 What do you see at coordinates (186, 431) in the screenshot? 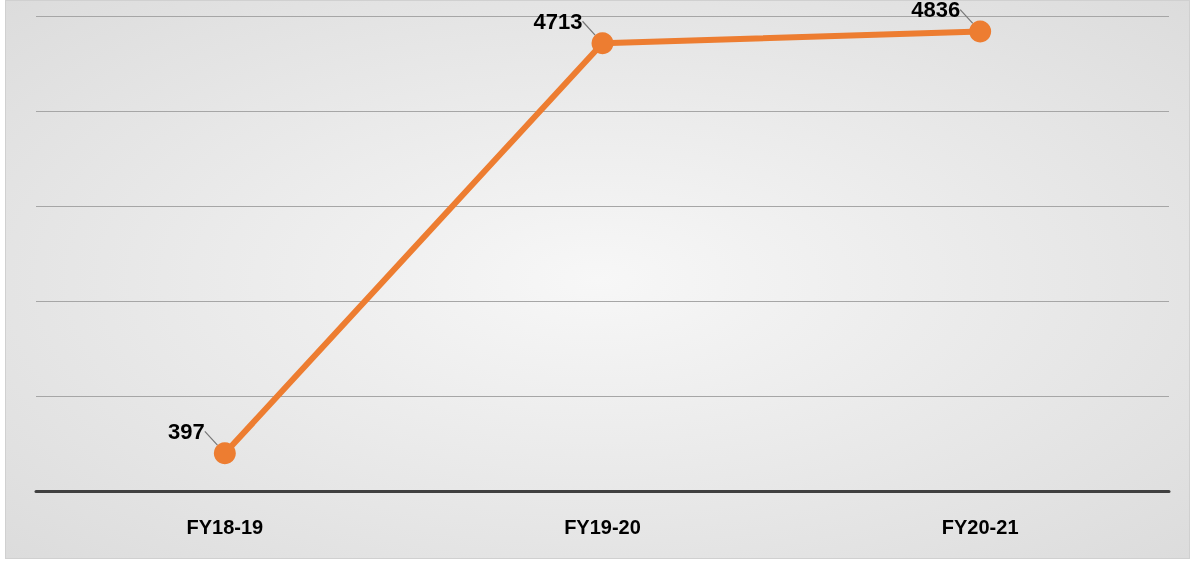
I see `data-label: 397` at bounding box center [186, 431].